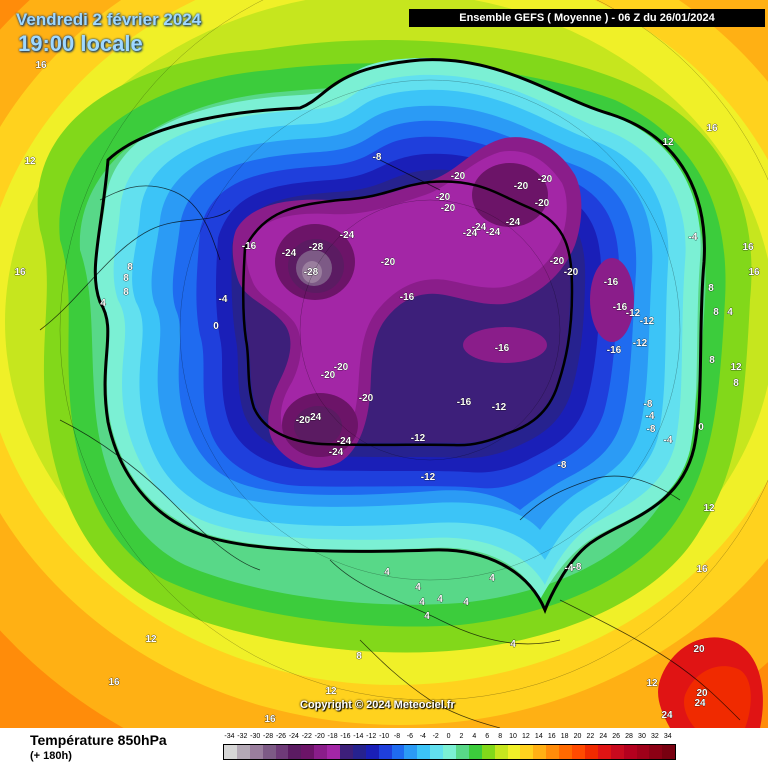 The width and height of the screenshot is (768, 768). Describe the element at coordinates (461, 736) in the screenshot. I see `scale-label: 2` at that location.